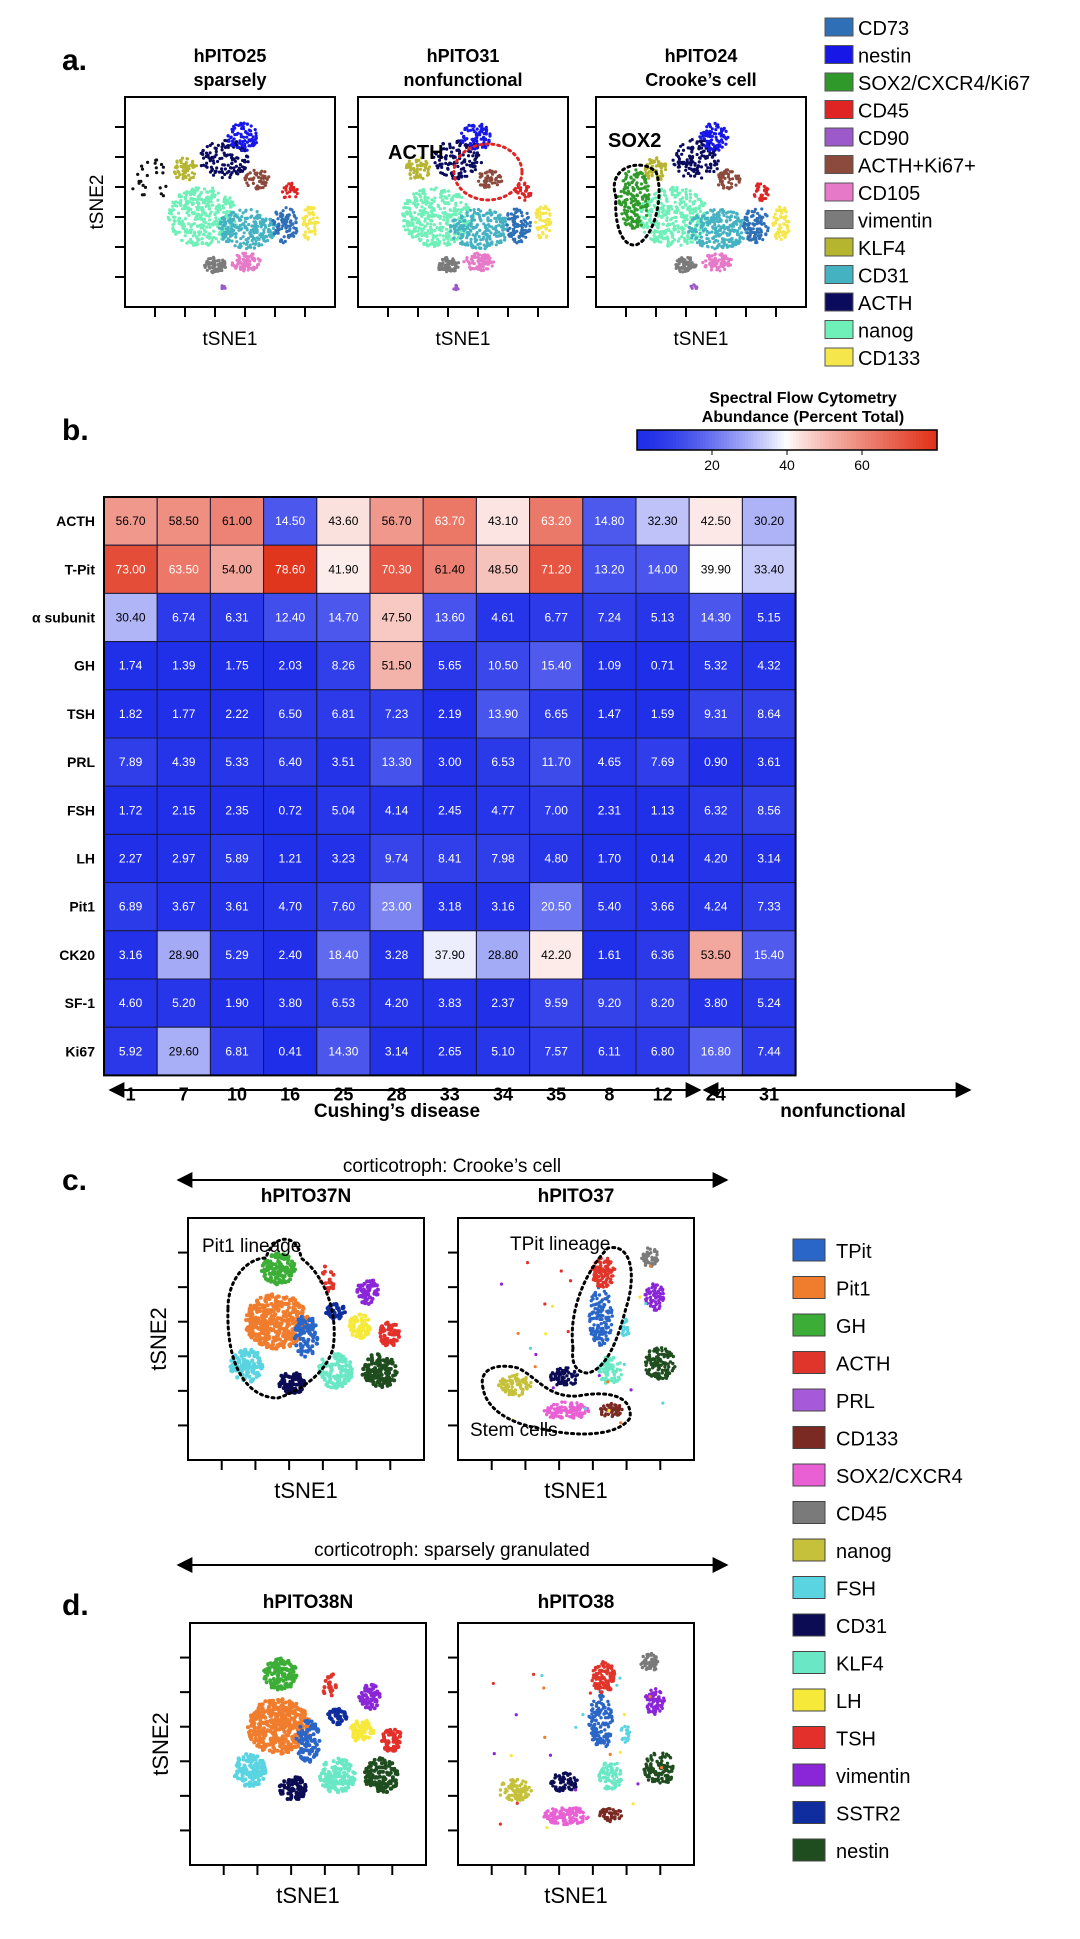 This screenshot has width=1080, height=1939. Describe the element at coordinates (900, 166) in the screenshot. I see `legend-a-item: ACTH+Ki67+` at that location.